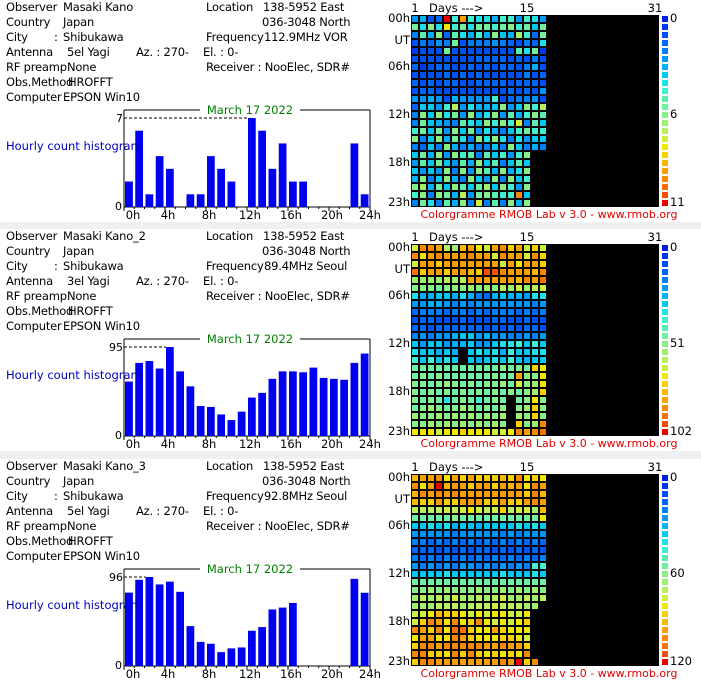  I want to click on x-tick-label: 0h, so click(133, 674).